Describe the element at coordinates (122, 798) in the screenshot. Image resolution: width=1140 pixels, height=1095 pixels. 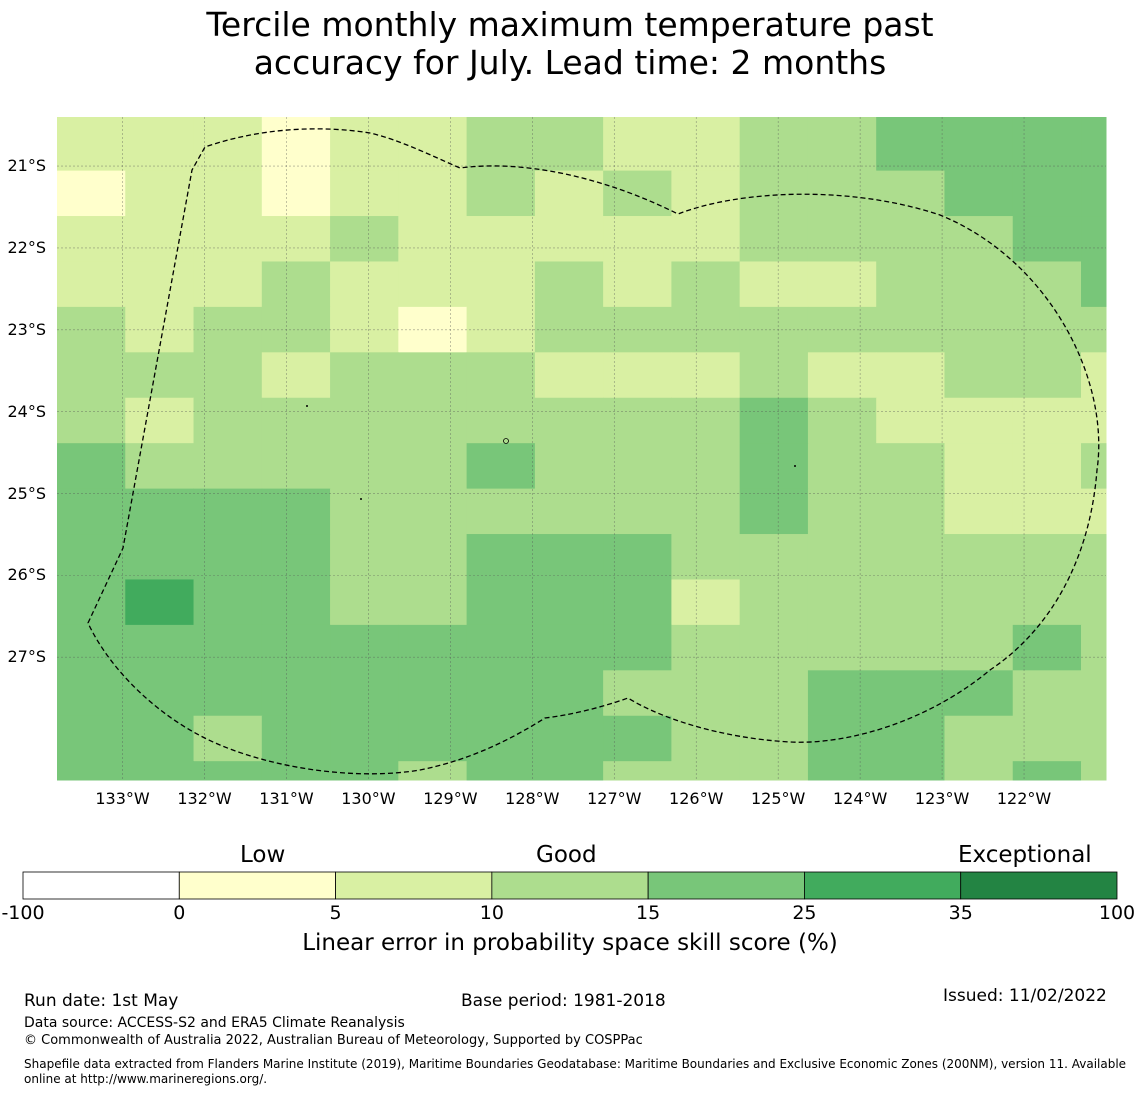
I see `longitude-label: 133°W` at that location.